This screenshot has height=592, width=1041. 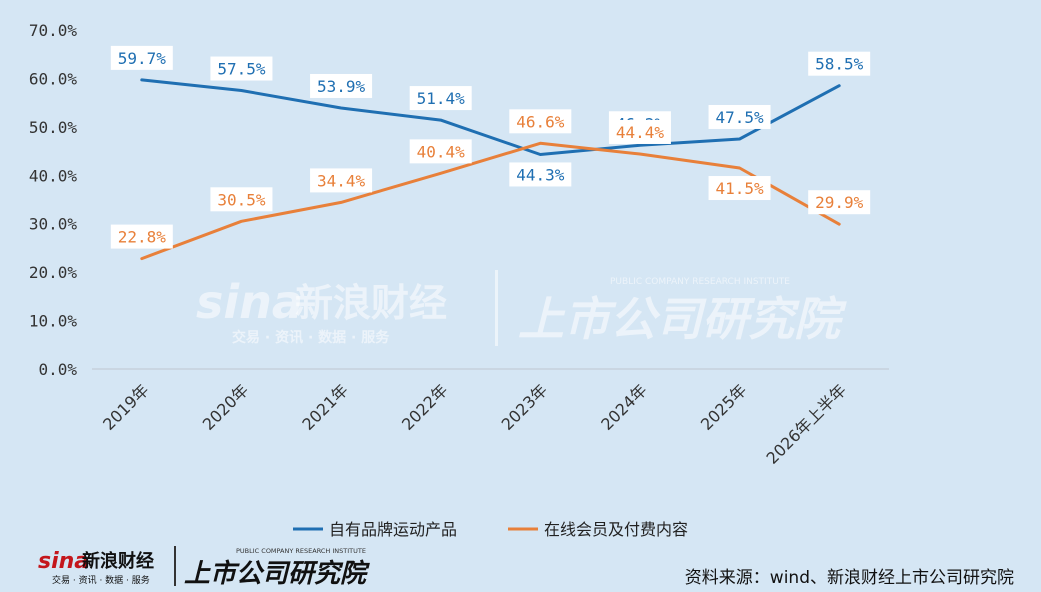 What do you see at coordinates (249, 302) in the screenshot?
I see `watermark-sina-logo: sina` at bounding box center [249, 302].